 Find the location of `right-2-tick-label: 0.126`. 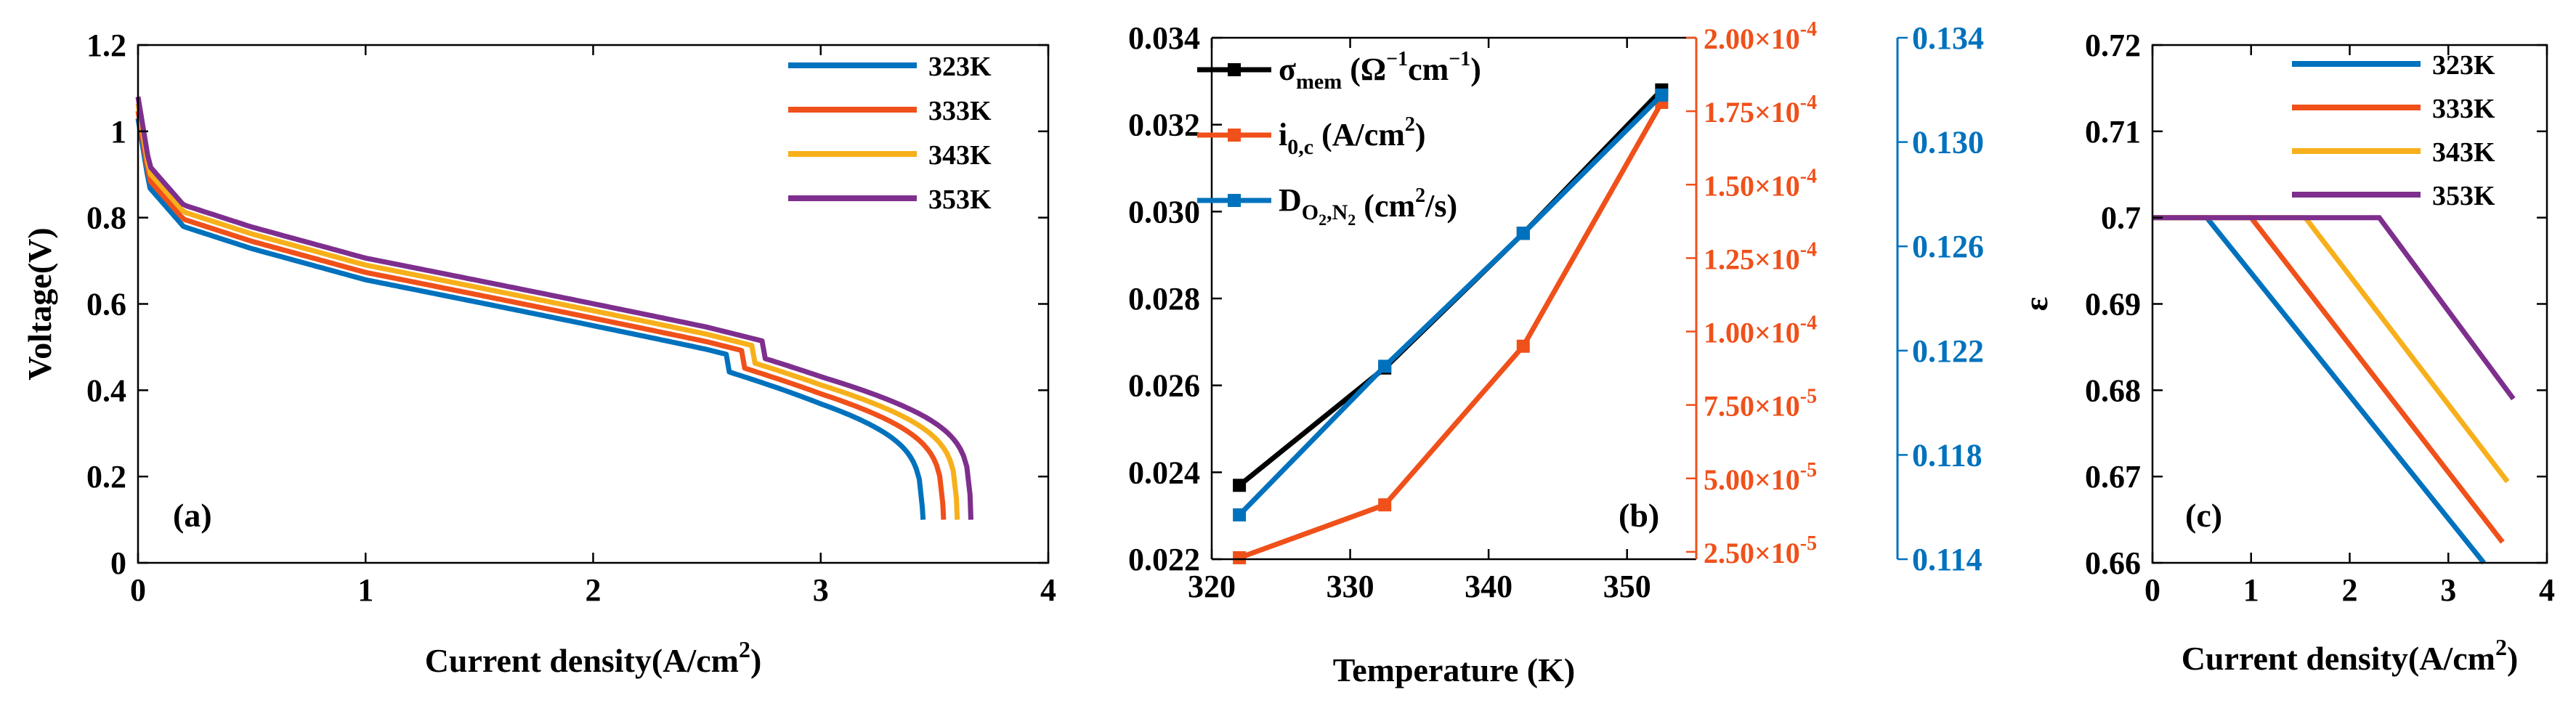

right-2-tick-label: 0.126 is located at coordinates (1948, 246).